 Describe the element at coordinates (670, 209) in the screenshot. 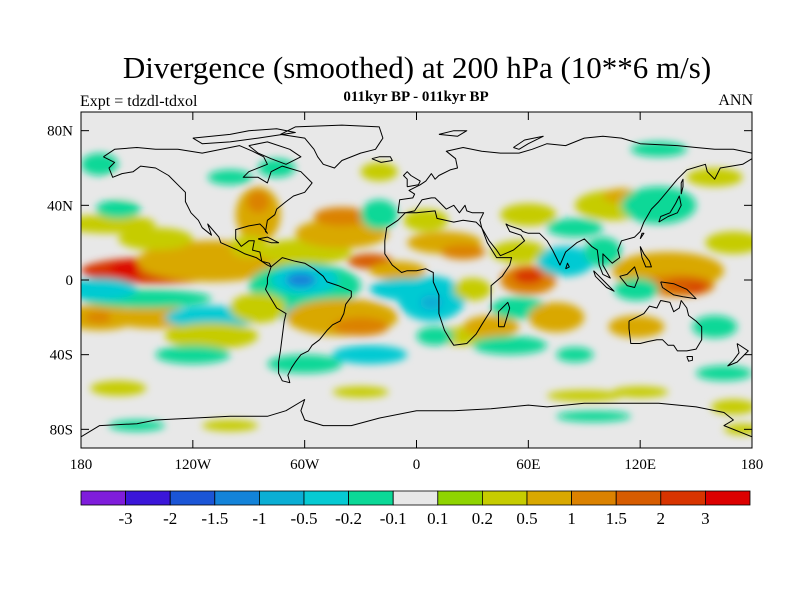

I see `coastline-japan` at that location.